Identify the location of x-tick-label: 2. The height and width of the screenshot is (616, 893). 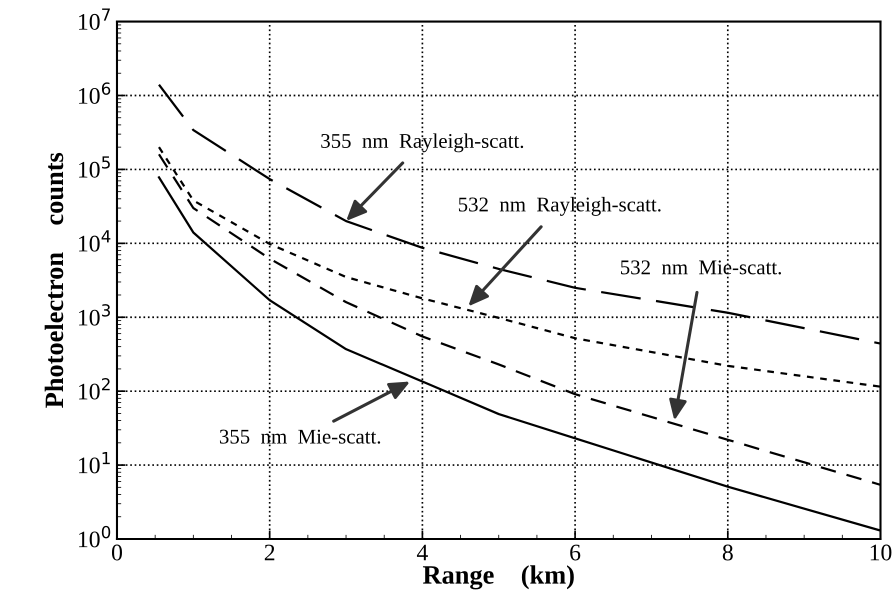
(269, 552).